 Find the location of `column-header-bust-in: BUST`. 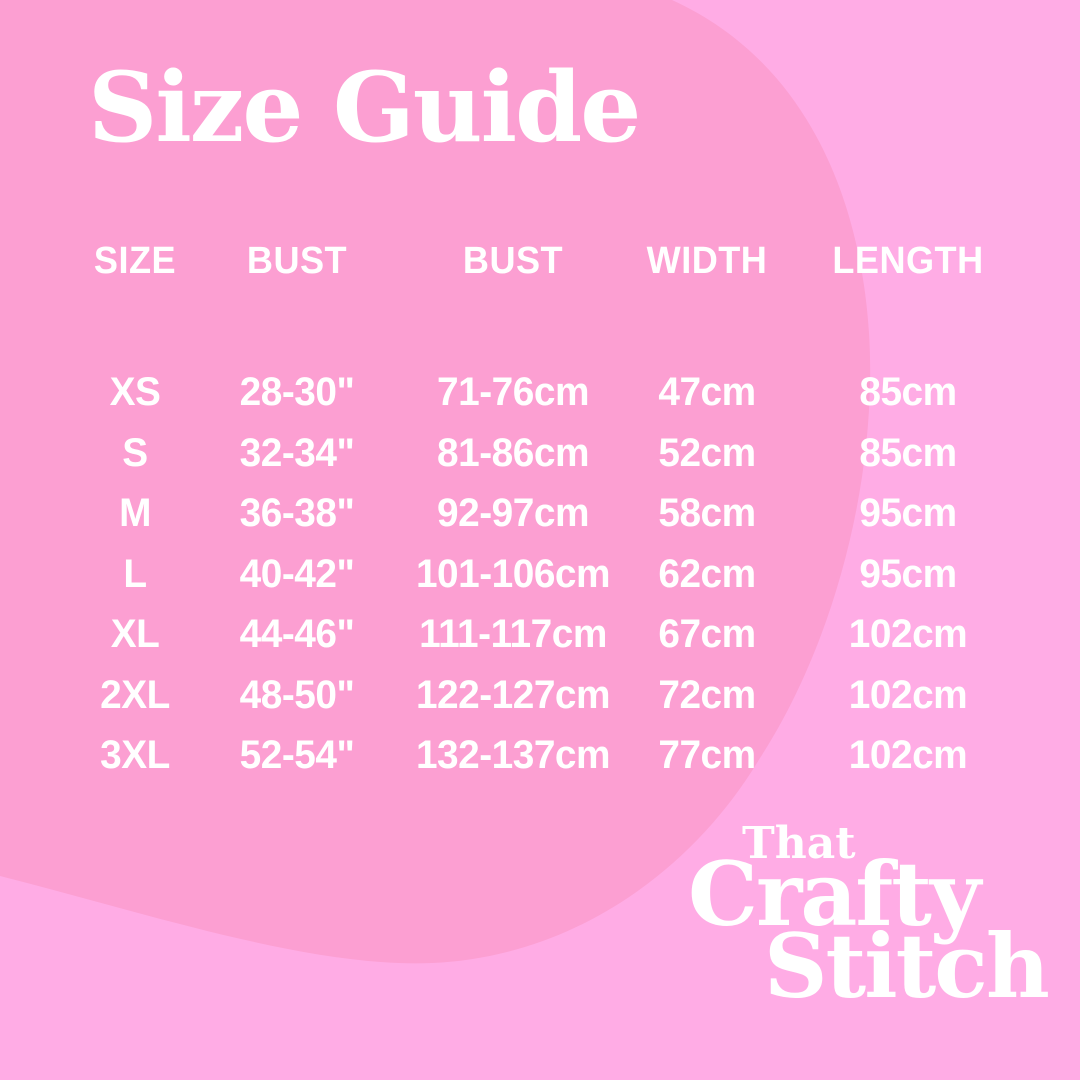

column-header-bust-in: BUST is located at coordinates (297, 261).